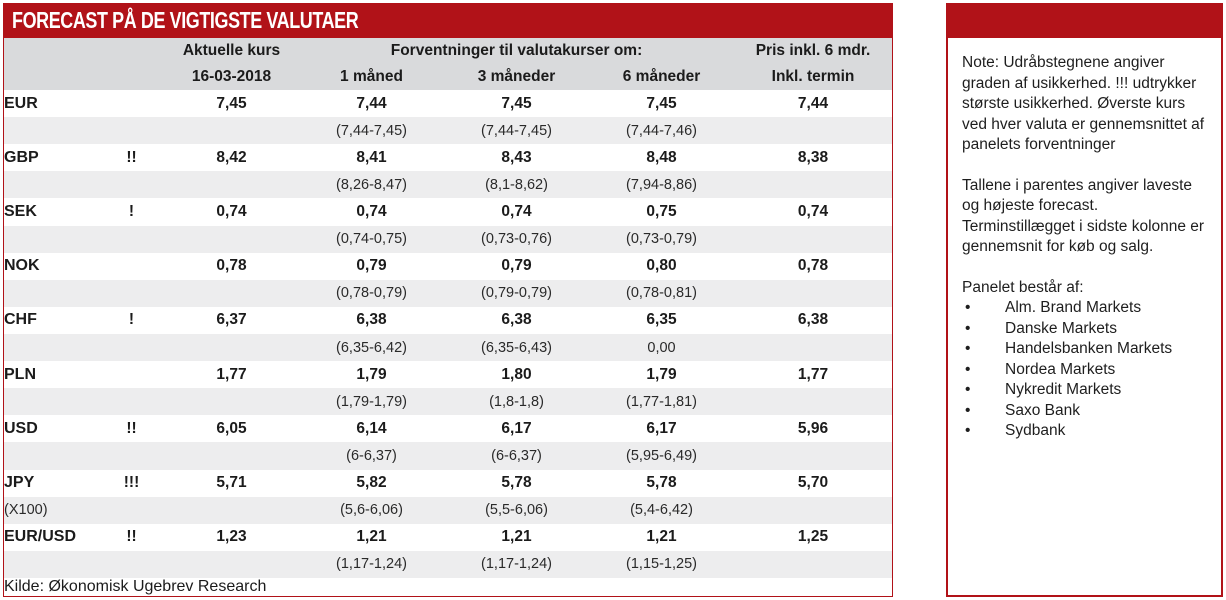  Describe the element at coordinates (516, 375) in the screenshot. I see `forecast-3m: 1,80` at that location.